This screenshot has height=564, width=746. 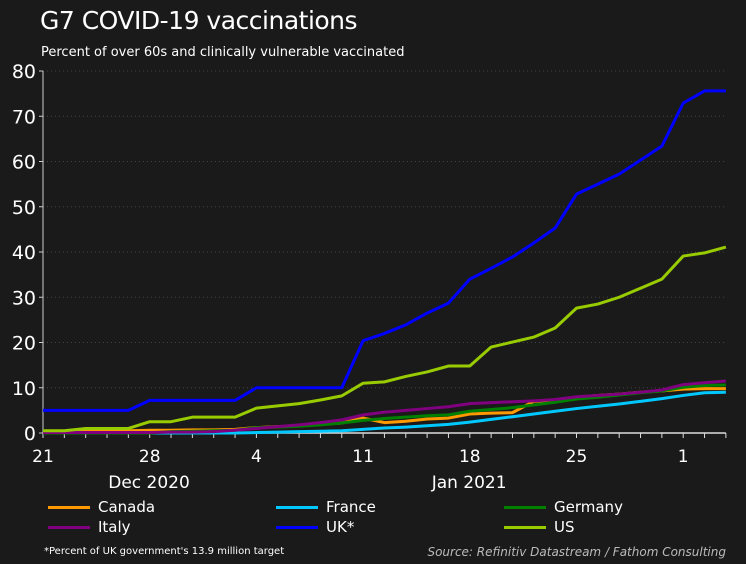 I want to click on y-tick-label: 80, so click(x=24, y=72).